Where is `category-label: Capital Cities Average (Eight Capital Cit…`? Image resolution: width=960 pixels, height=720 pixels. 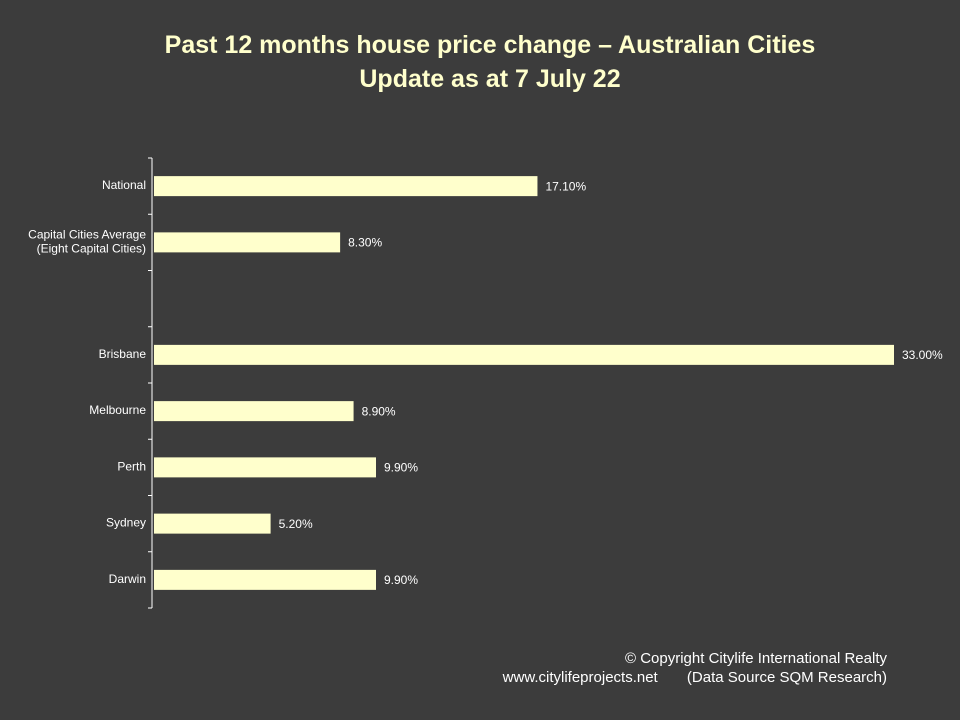 category-label: Capital Cities Average (Eight Capital Cit… is located at coordinates (87, 242).